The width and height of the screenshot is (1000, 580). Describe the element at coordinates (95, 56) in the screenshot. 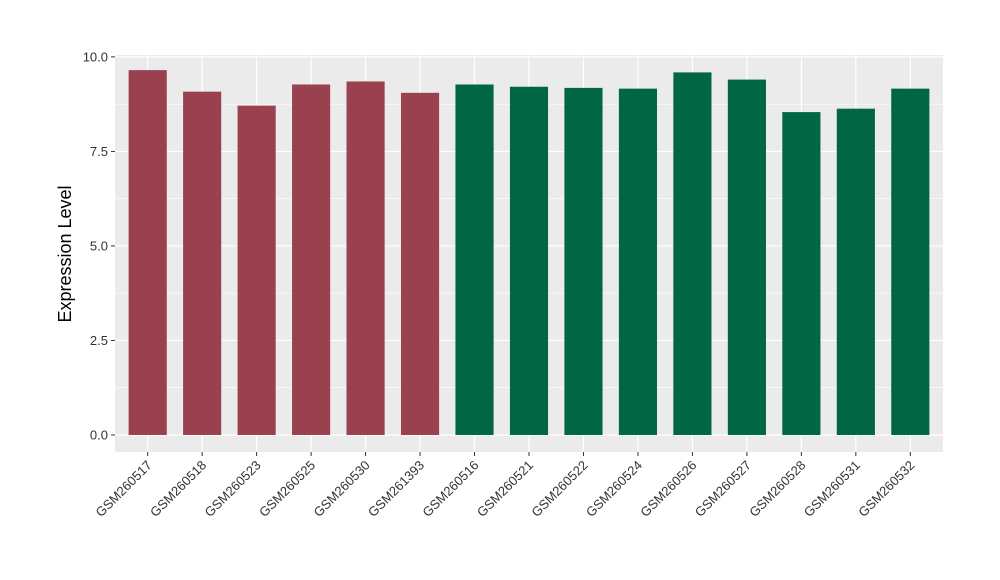

I see `y-tick-label: 10.0` at that location.